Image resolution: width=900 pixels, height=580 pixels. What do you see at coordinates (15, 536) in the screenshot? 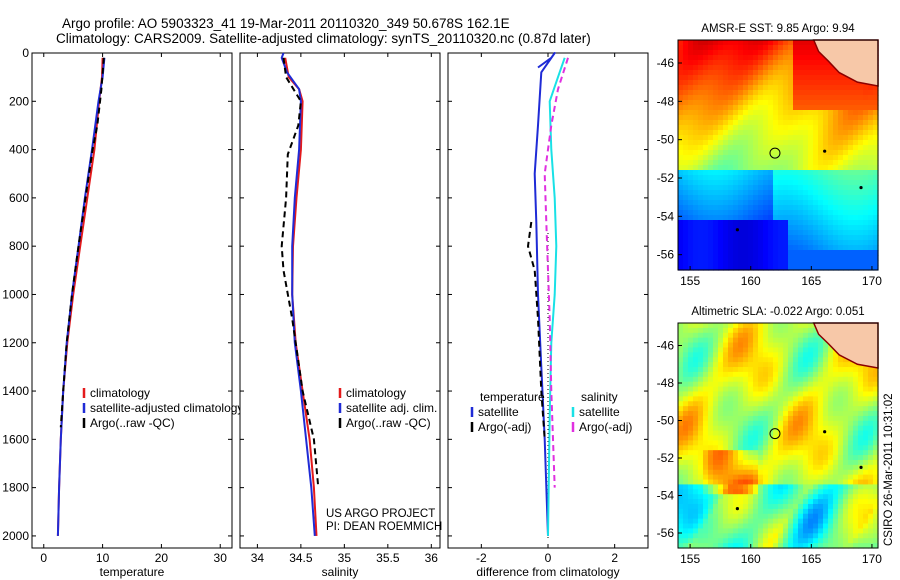
I see `temperature-ytick-label: 2000` at bounding box center [15, 536].